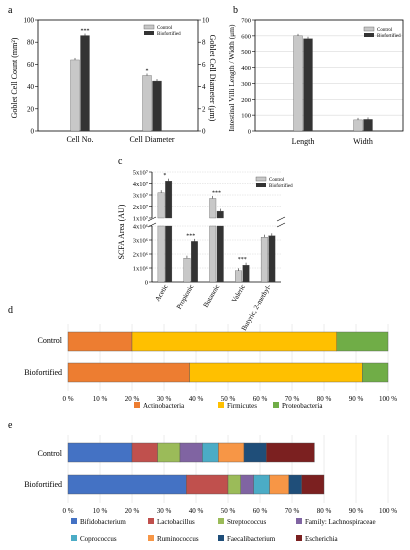 The height and width of the screenshot is (550, 410). What do you see at coordinates (67, 511) in the screenshot?
I see `panel-e-xtick-label: 0 %` at bounding box center [67, 511].